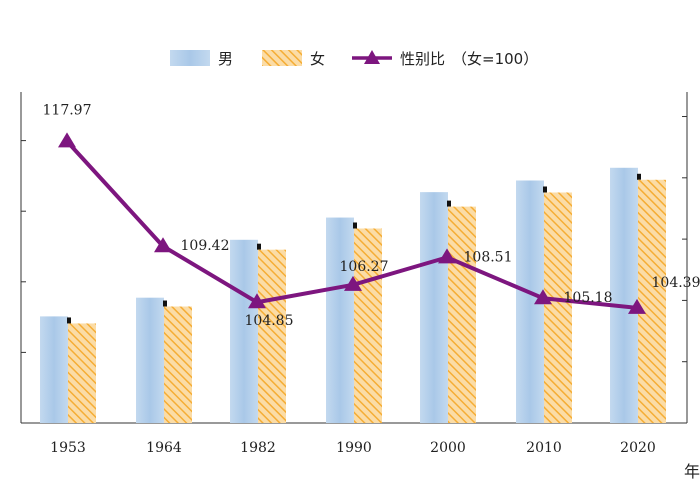 The height and width of the screenshot is (500, 700). I want to click on x-tick-label: 2020, so click(638, 448).